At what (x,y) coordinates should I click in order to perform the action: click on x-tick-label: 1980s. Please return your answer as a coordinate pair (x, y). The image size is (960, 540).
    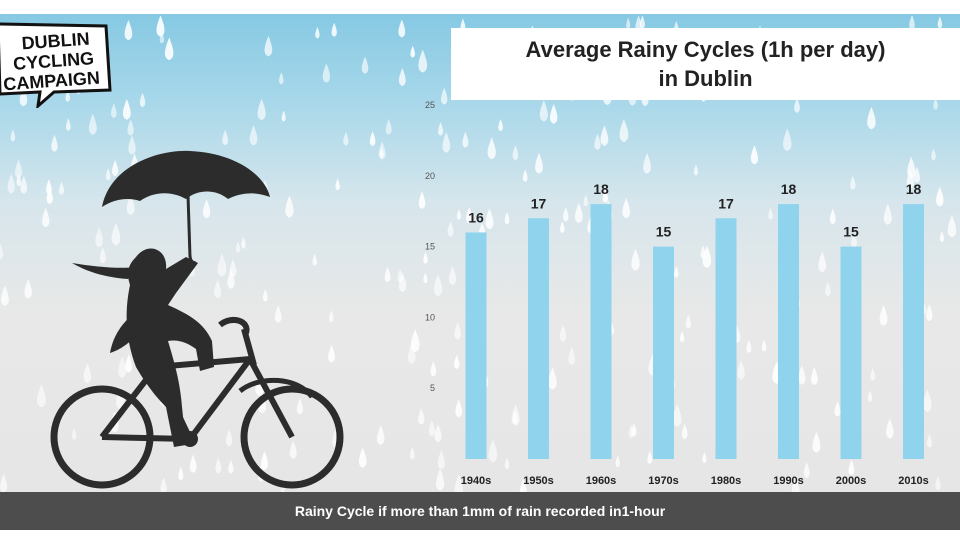
    Looking at the image, I should click on (726, 481).